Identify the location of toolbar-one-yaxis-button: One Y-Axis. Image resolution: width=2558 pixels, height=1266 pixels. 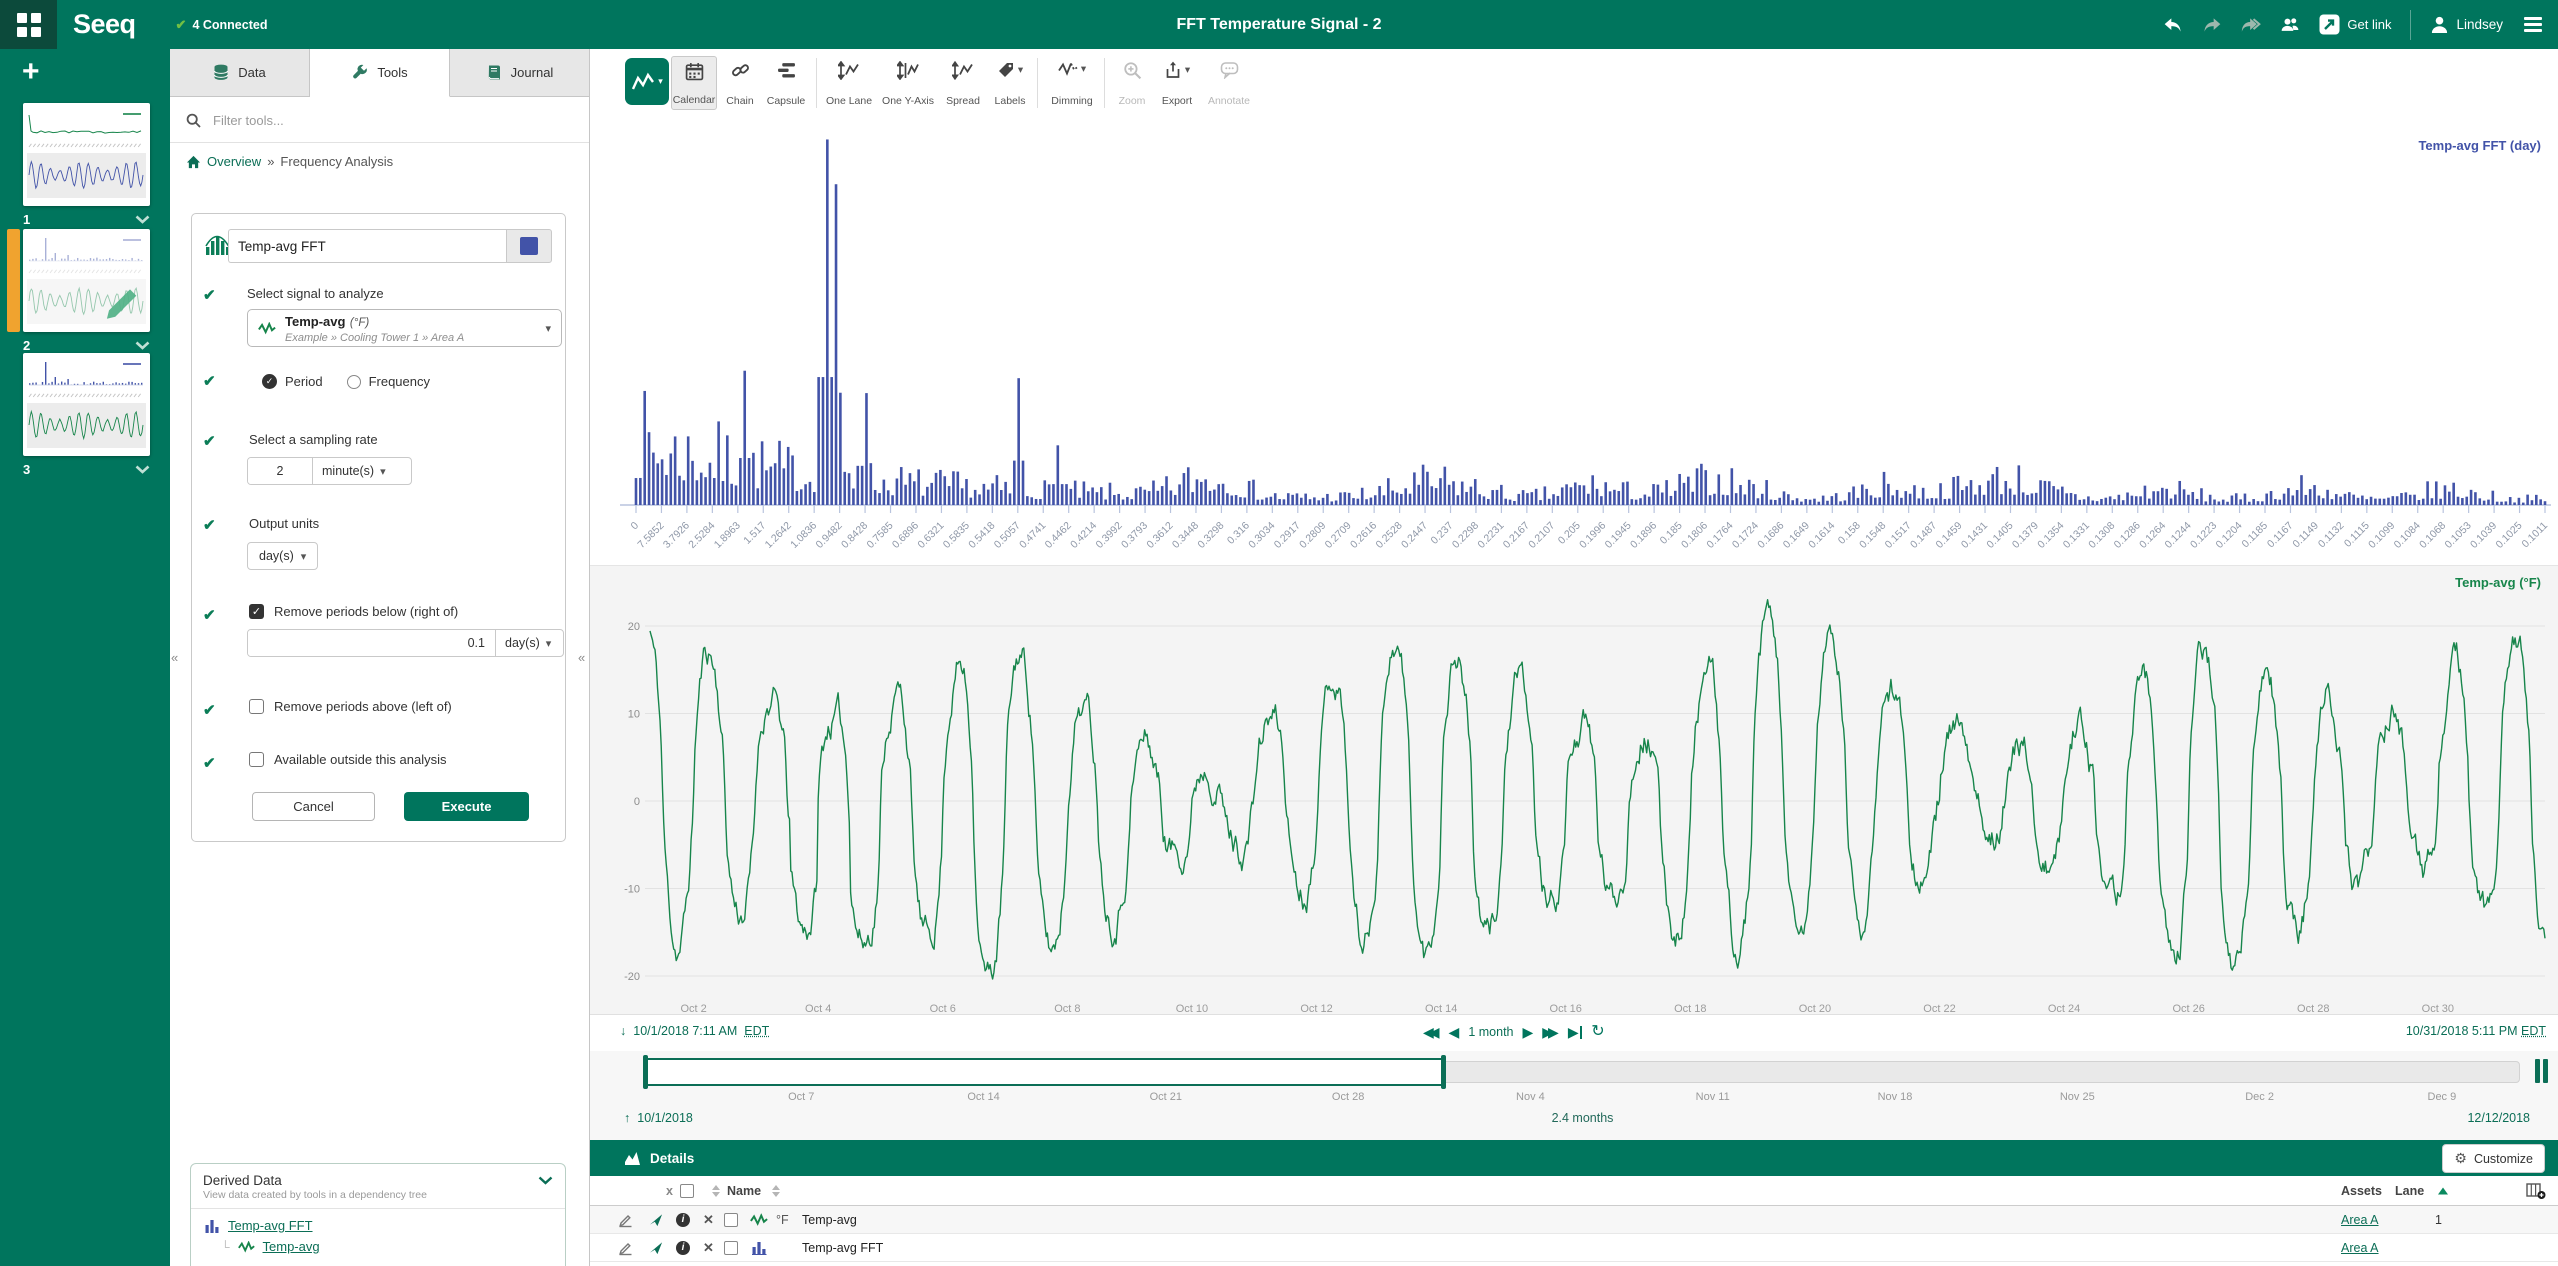
(908, 83).